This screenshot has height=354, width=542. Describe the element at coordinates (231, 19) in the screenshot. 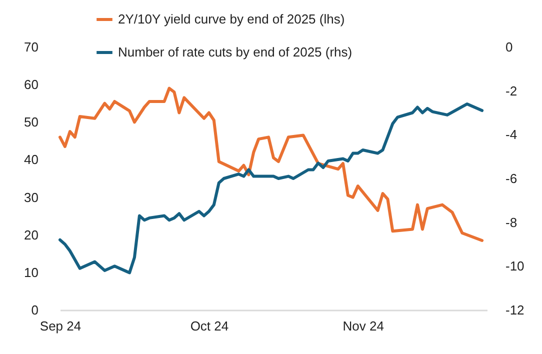

I see `legend-label: 2Y/10Y yield curve by end of 2025 (lhs)` at that location.